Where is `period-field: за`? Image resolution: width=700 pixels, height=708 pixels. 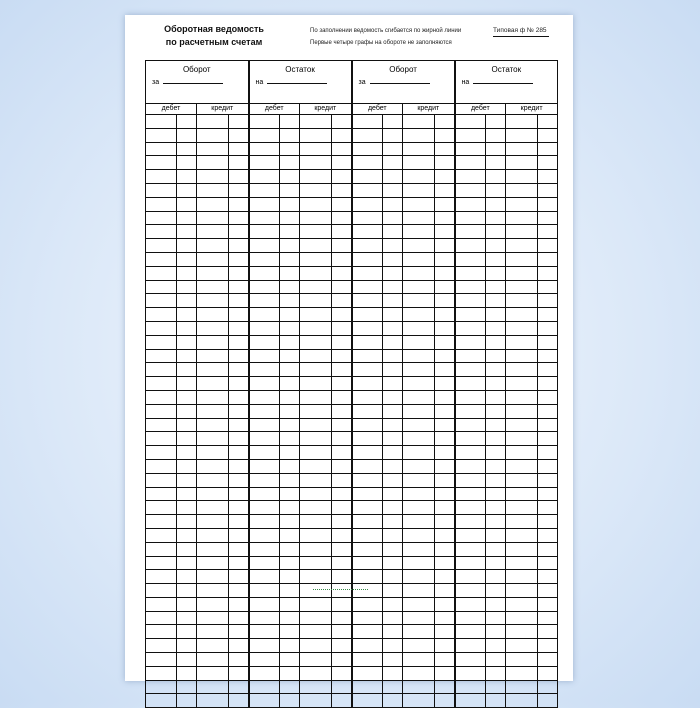
period-field: за is located at coordinates (188, 82).